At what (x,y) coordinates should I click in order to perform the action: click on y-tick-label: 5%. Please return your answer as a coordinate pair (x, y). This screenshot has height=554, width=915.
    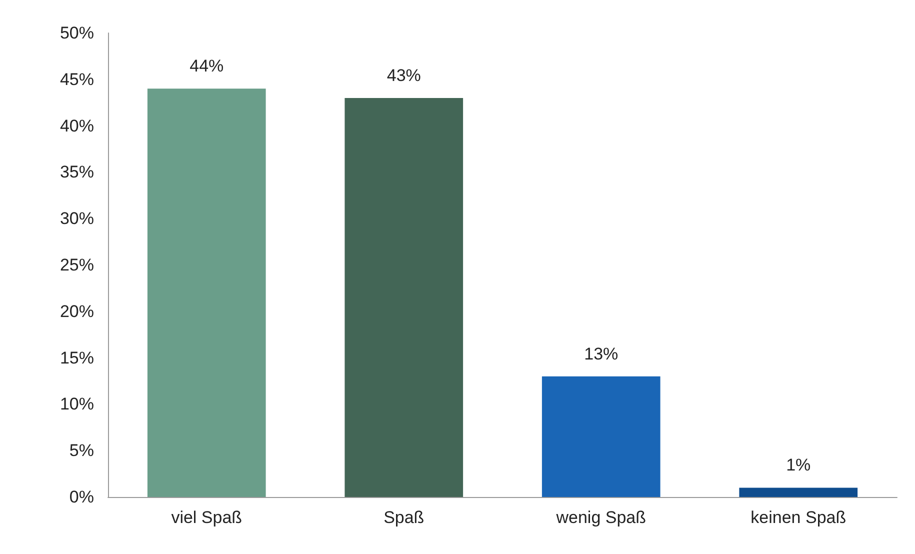
    Looking at the image, I should click on (81, 450).